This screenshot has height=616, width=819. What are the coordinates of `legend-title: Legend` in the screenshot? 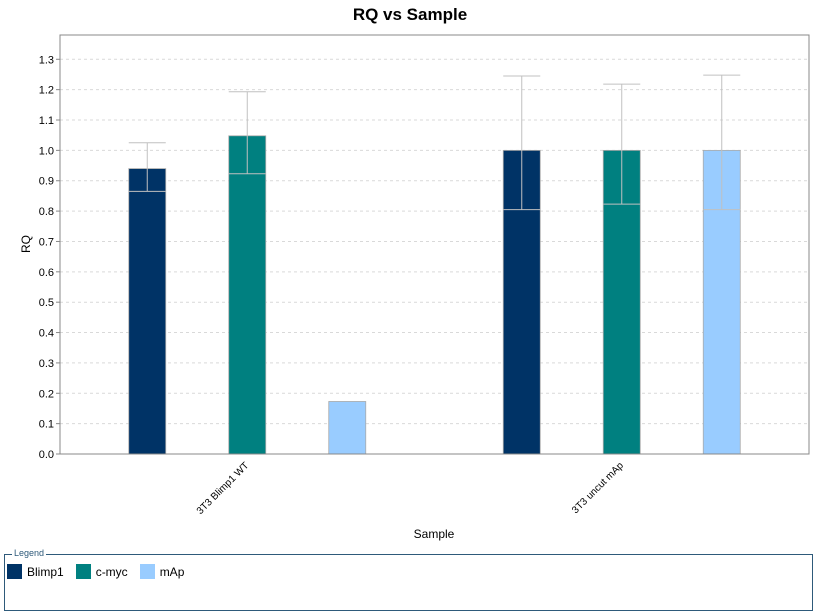 It's located at (29, 553).